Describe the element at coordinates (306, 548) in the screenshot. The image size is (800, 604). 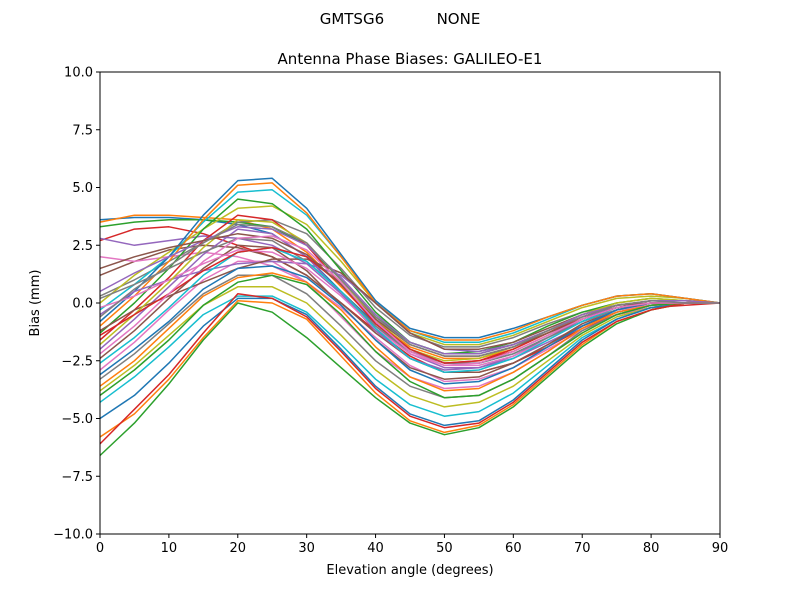
I see `x-tick-label: 30` at that location.